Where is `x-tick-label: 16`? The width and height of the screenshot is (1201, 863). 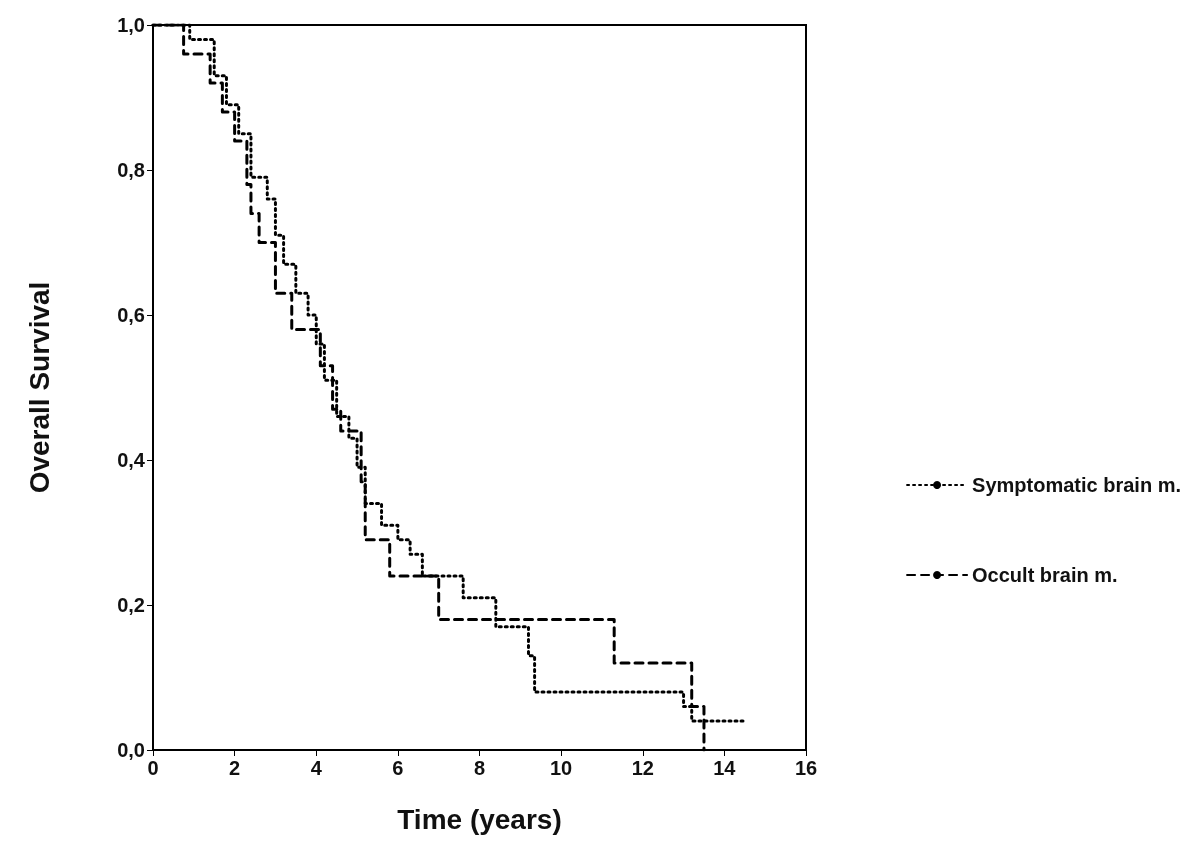
x-tick-label: 16 is located at coordinates (806, 768).